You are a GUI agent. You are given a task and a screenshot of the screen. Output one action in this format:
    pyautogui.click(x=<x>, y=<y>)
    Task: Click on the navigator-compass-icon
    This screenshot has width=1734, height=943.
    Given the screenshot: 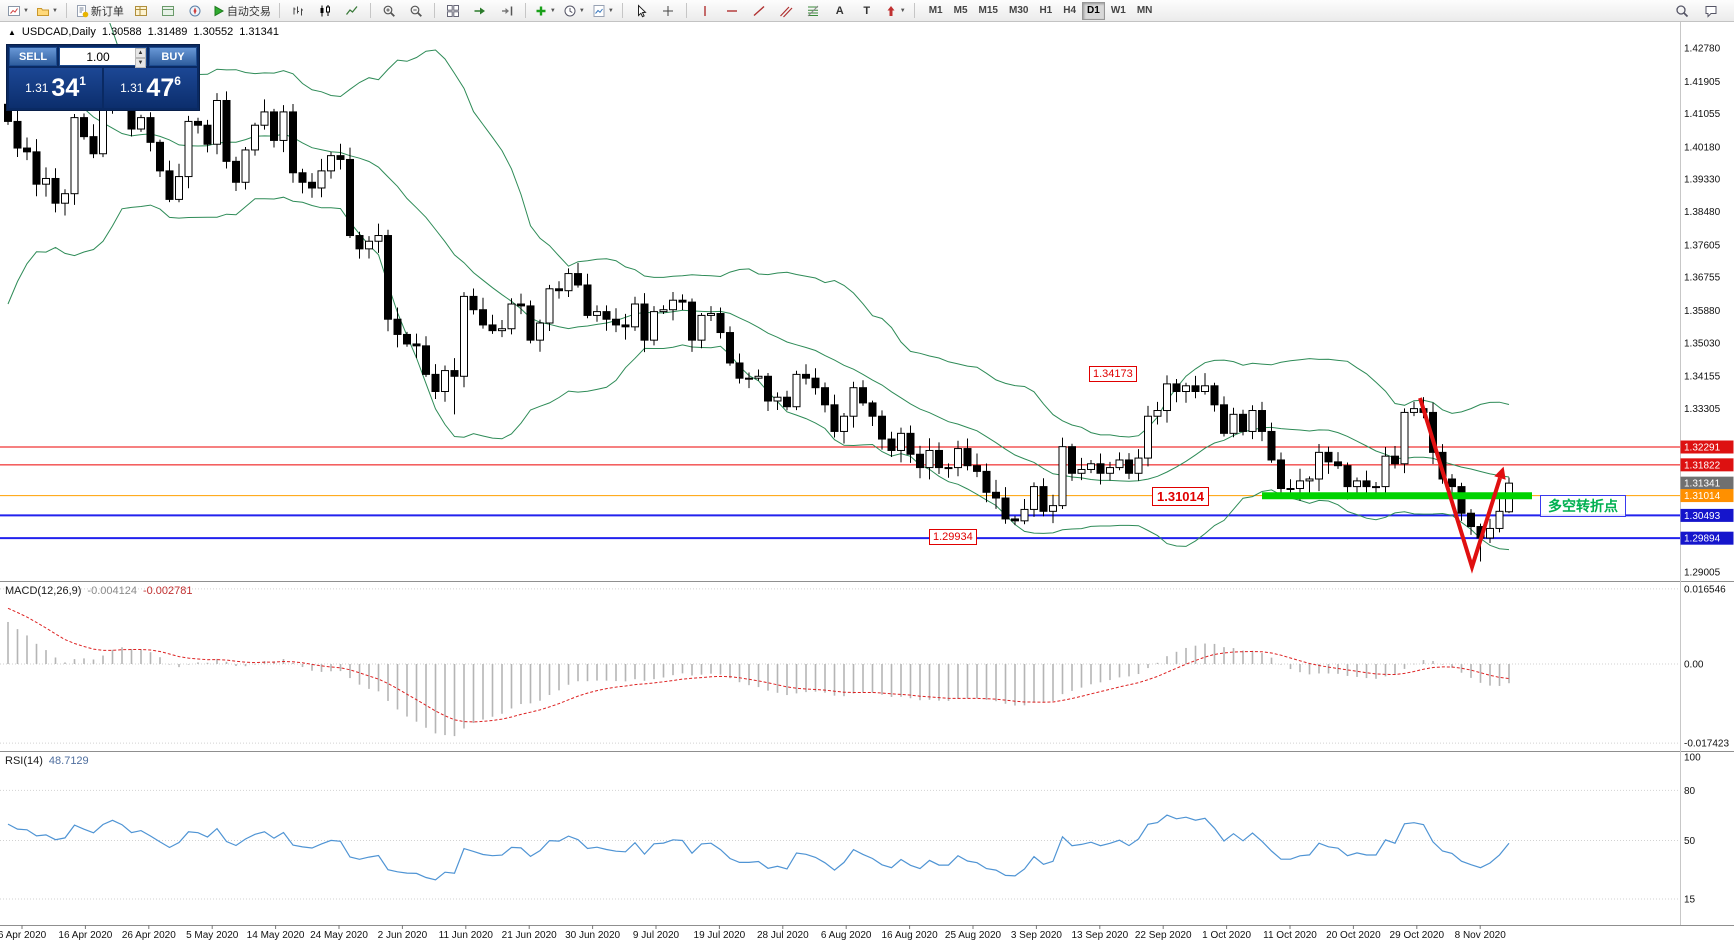 What is the action you would take?
    pyautogui.click(x=195, y=10)
    